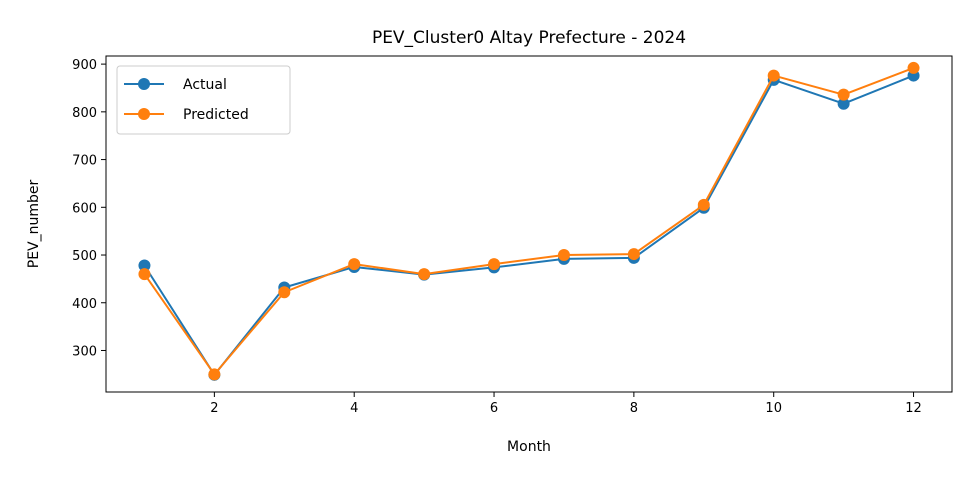 The height and width of the screenshot is (480, 975). I want to click on y-tick-label: 800, so click(84, 113).